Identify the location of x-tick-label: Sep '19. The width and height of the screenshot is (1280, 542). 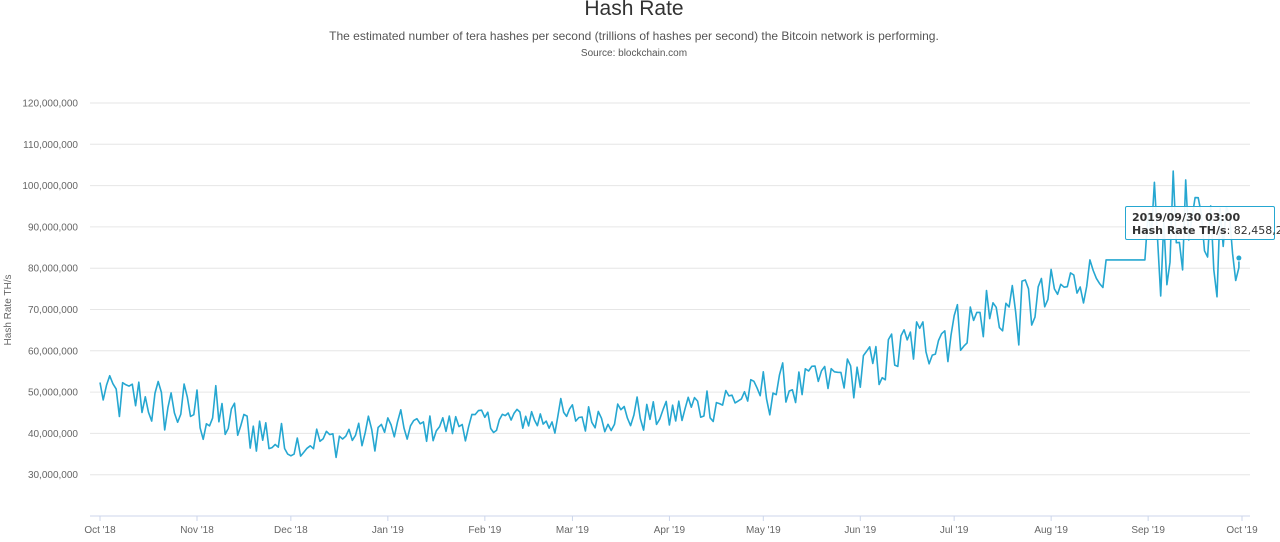
(1148, 530).